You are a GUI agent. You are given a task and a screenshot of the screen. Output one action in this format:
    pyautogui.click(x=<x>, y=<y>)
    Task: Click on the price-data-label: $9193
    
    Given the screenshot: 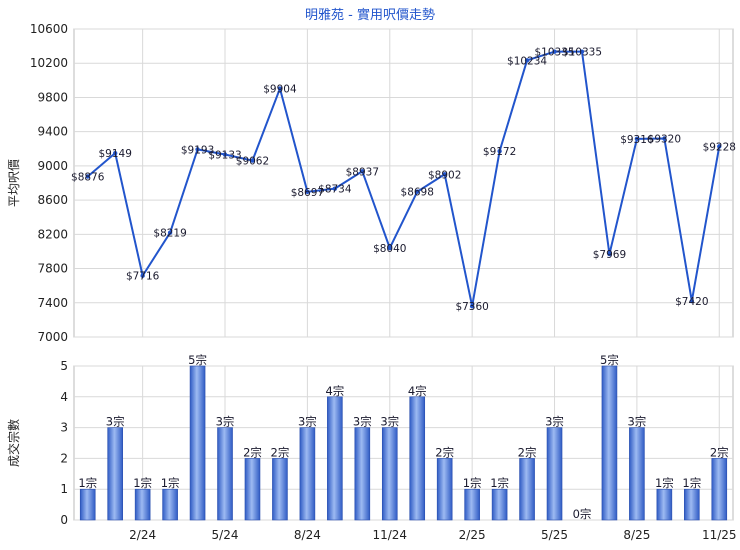 What is the action you would take?
    pyautogui.click(x=197, y=150)
    